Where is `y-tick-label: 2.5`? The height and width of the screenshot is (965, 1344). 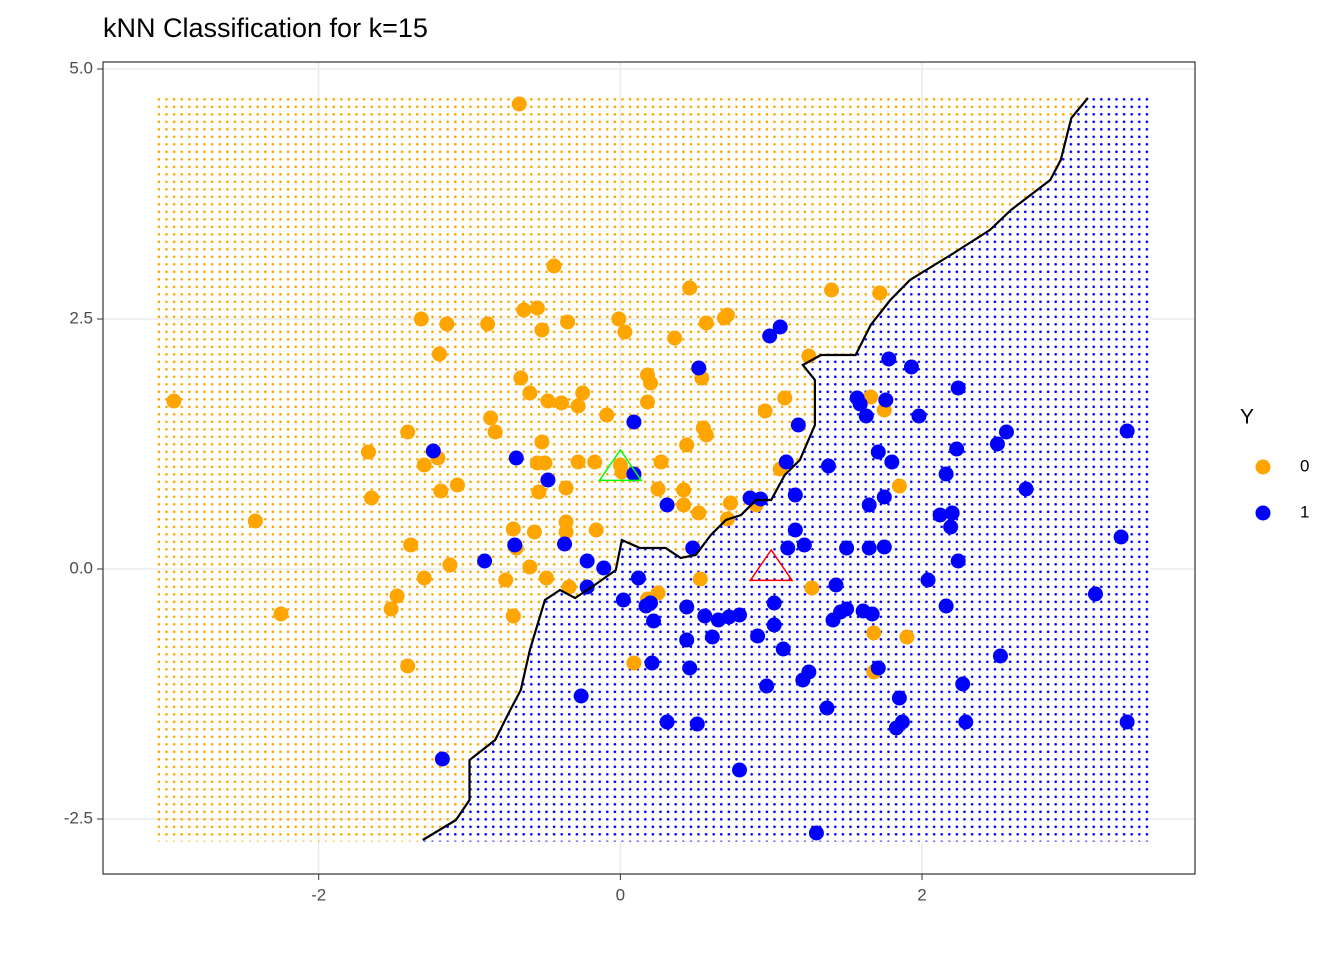 y-tick-label: 2.5 is located at coordinates (81, 317).